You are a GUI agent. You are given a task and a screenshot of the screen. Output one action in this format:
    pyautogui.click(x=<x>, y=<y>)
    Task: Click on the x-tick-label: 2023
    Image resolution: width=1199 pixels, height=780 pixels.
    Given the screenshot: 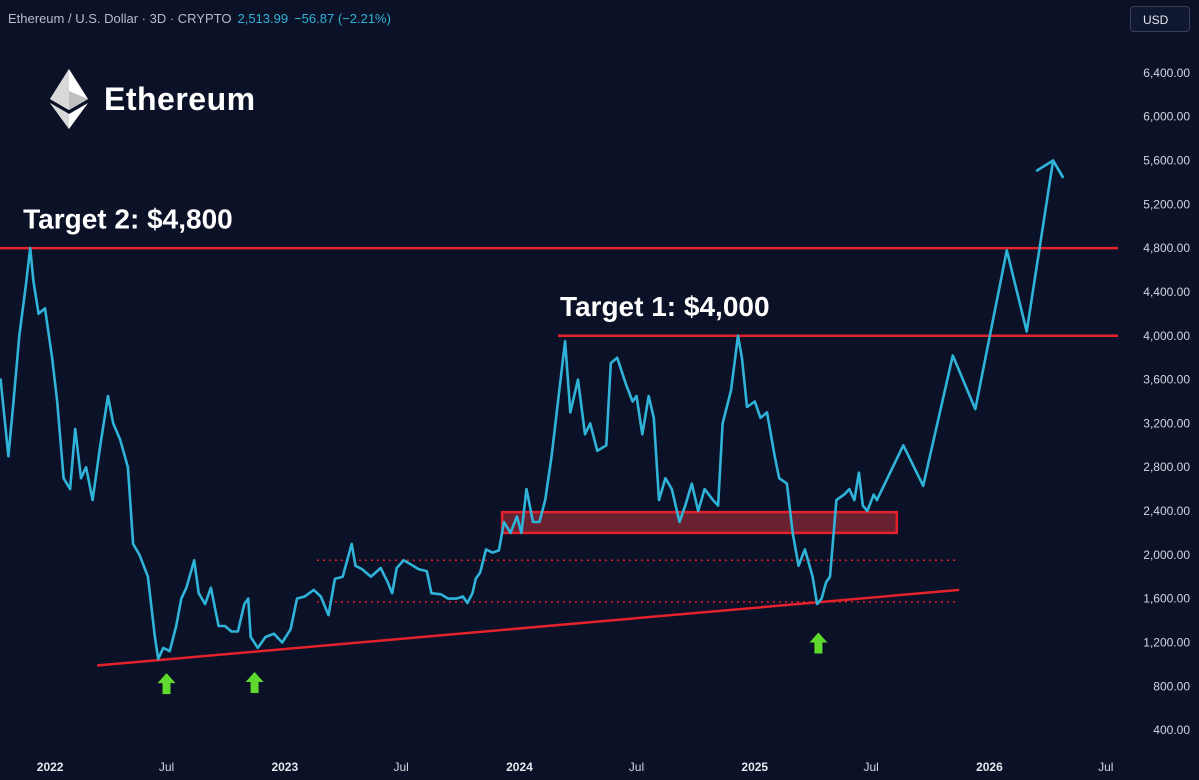 What is the action you would take?
    pyautogui.click(x=284, y=767)
    